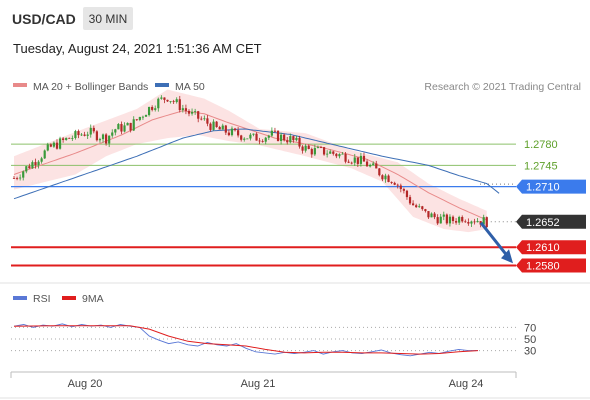 The height and width of the screenshot is (400, 590). Describe the element at coordinates (543, 248) in the screenshot. I see `support-tag-label: 1.2610` at that location.